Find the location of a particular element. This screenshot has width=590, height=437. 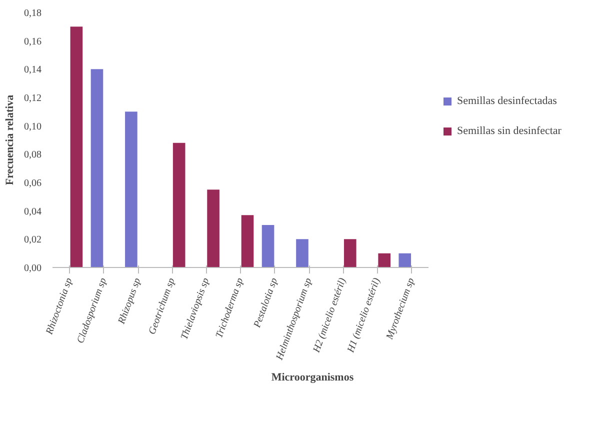

y-axis-title: Frecuencia relativa is located at coordinates (10, 140).